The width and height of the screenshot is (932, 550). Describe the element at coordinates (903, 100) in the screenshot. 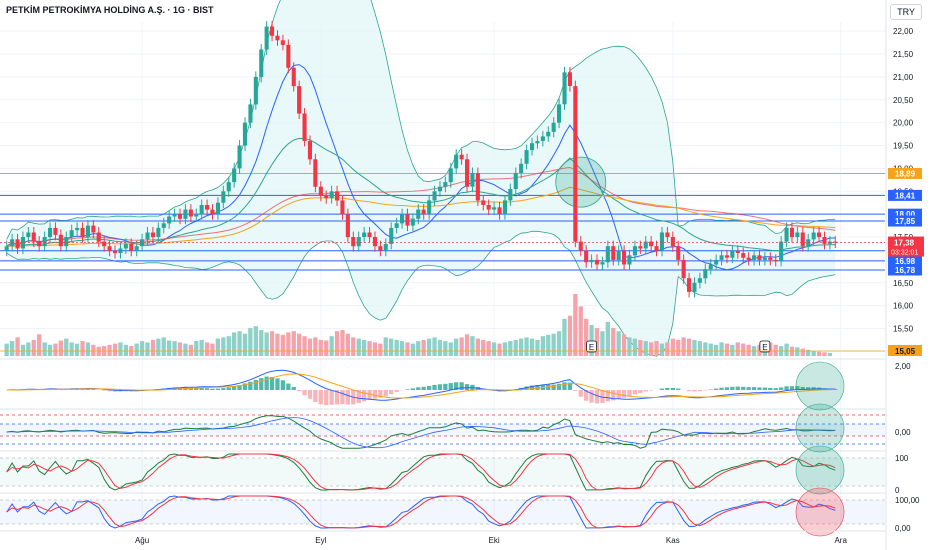

I see `y-tick-label: 20,50` at that location.